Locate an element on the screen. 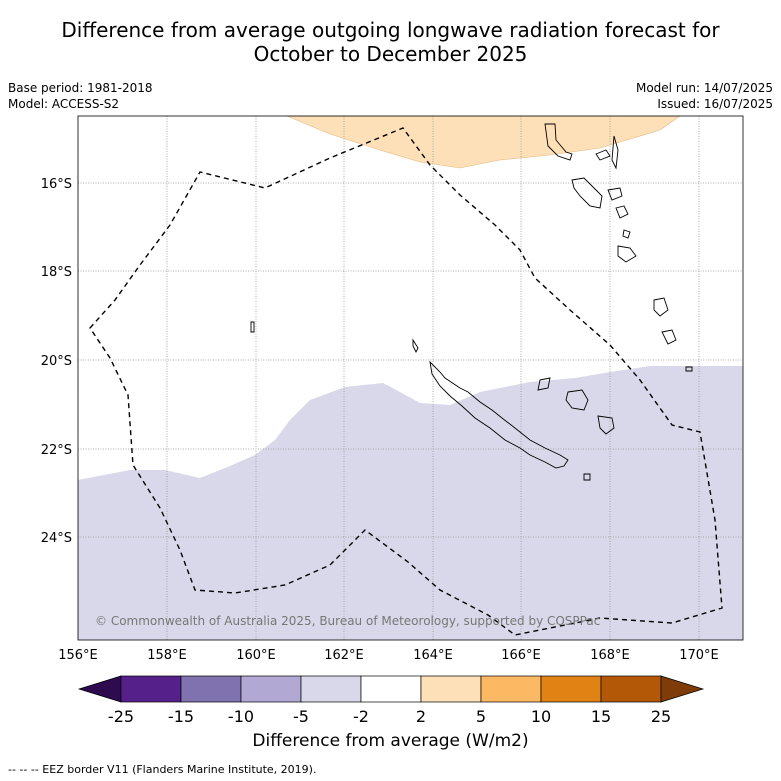  colorbar-title: Difference from average (W/m2) is located at coordinates (390, 741).